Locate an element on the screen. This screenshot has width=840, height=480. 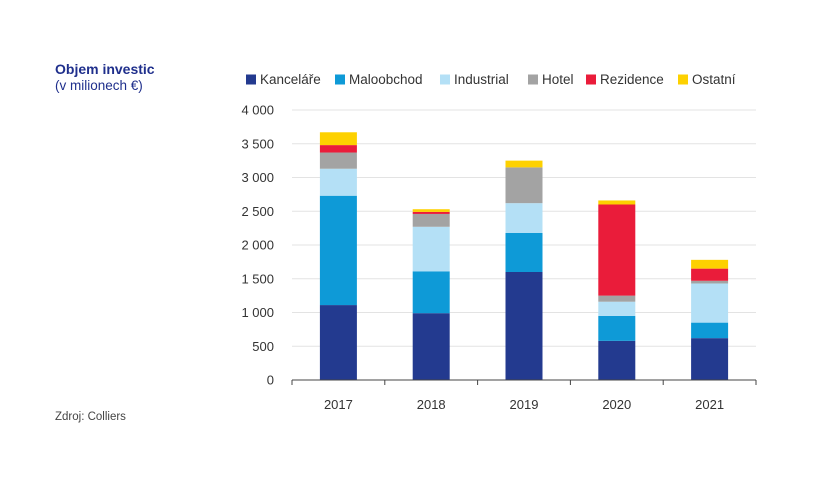
y-tick-label: 3 000 is located at coordinates (257, 177).